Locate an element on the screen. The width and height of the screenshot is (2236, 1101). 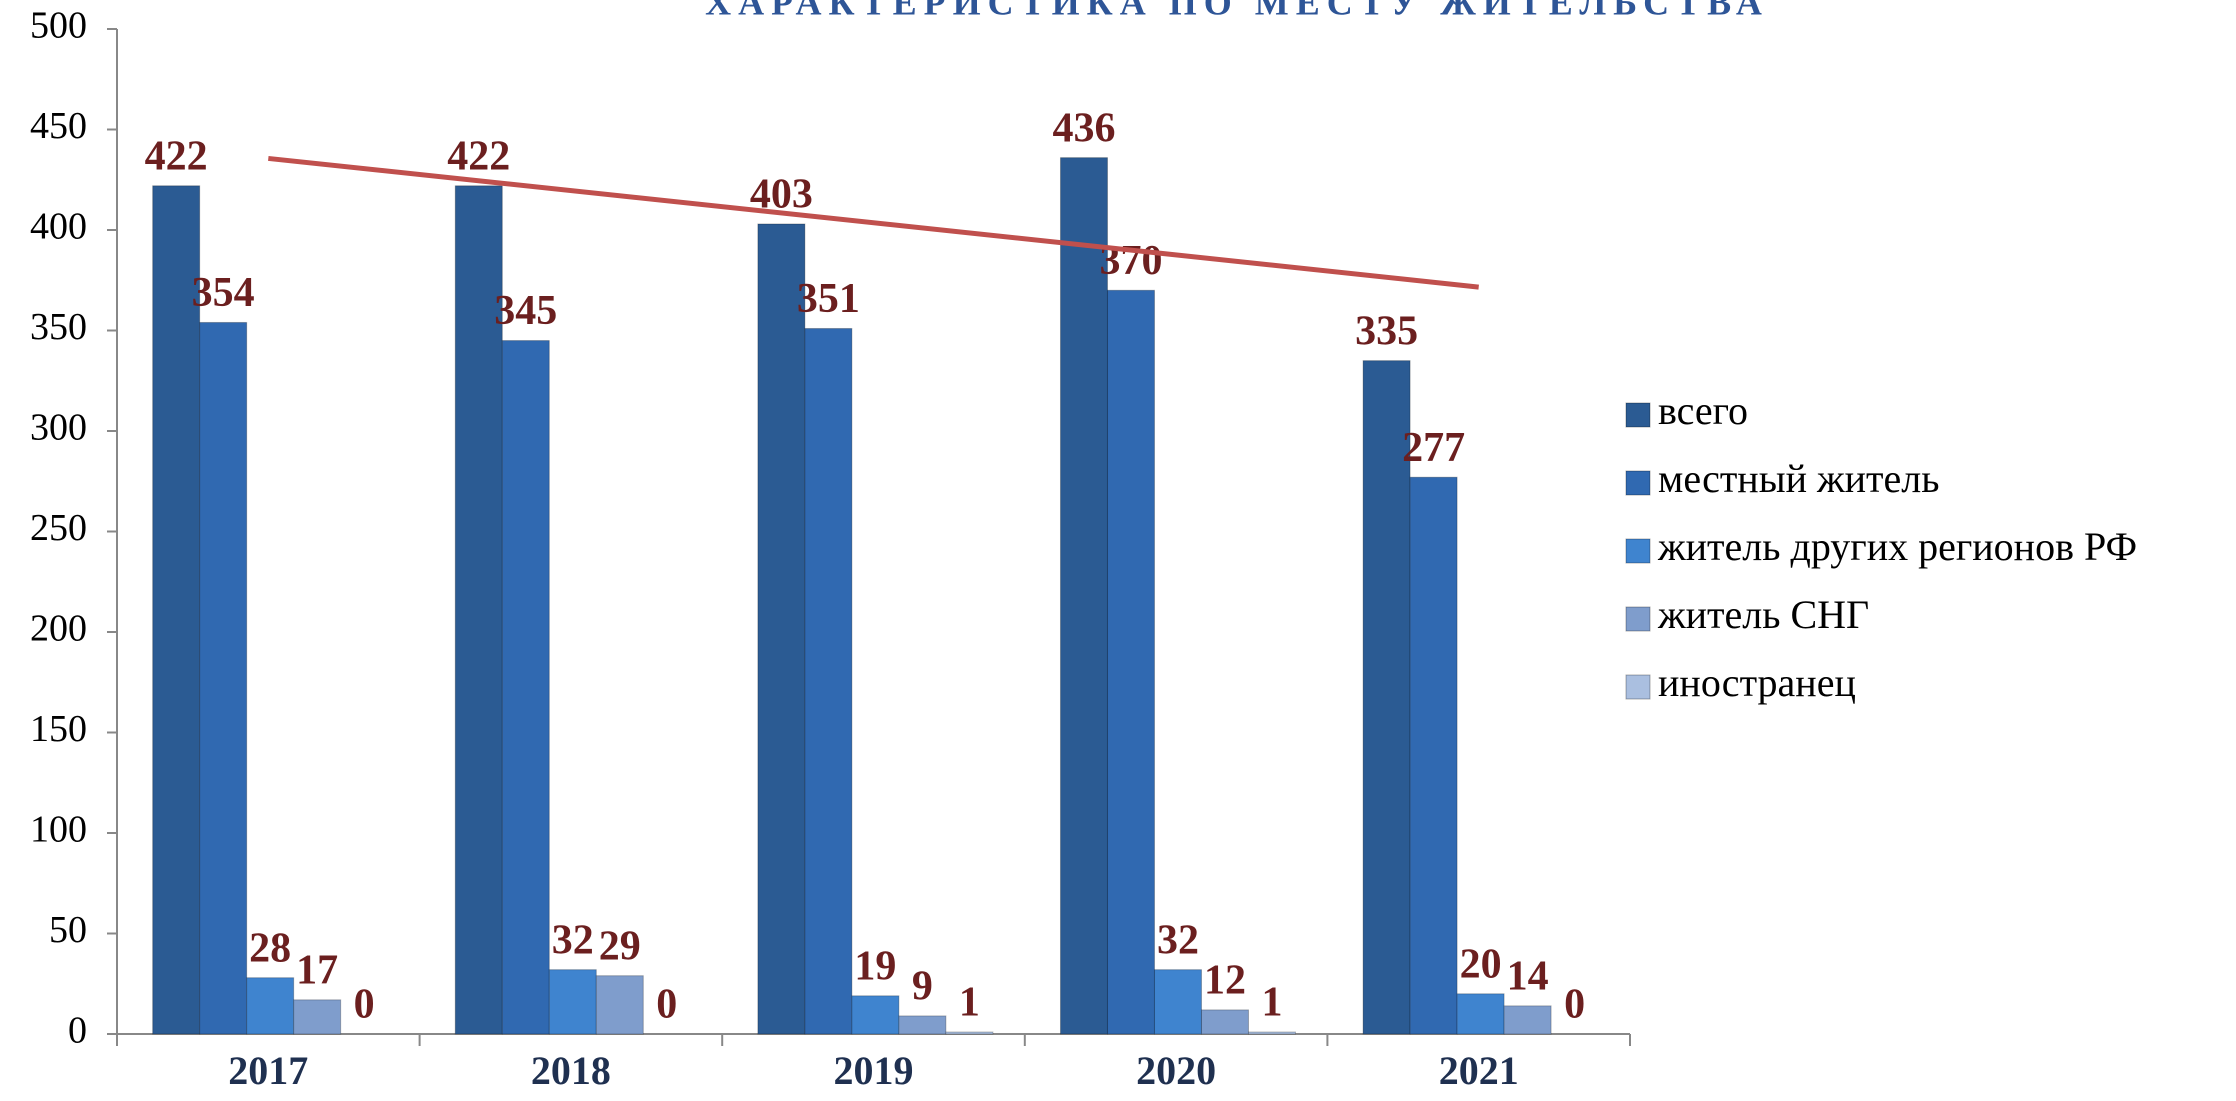
trend-line is located at coordinates (873, 222).